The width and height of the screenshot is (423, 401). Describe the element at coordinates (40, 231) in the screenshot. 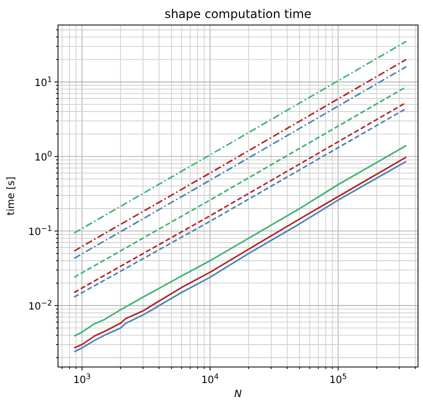

I see `y-tick-label: 10$^{−1}$` at that location.